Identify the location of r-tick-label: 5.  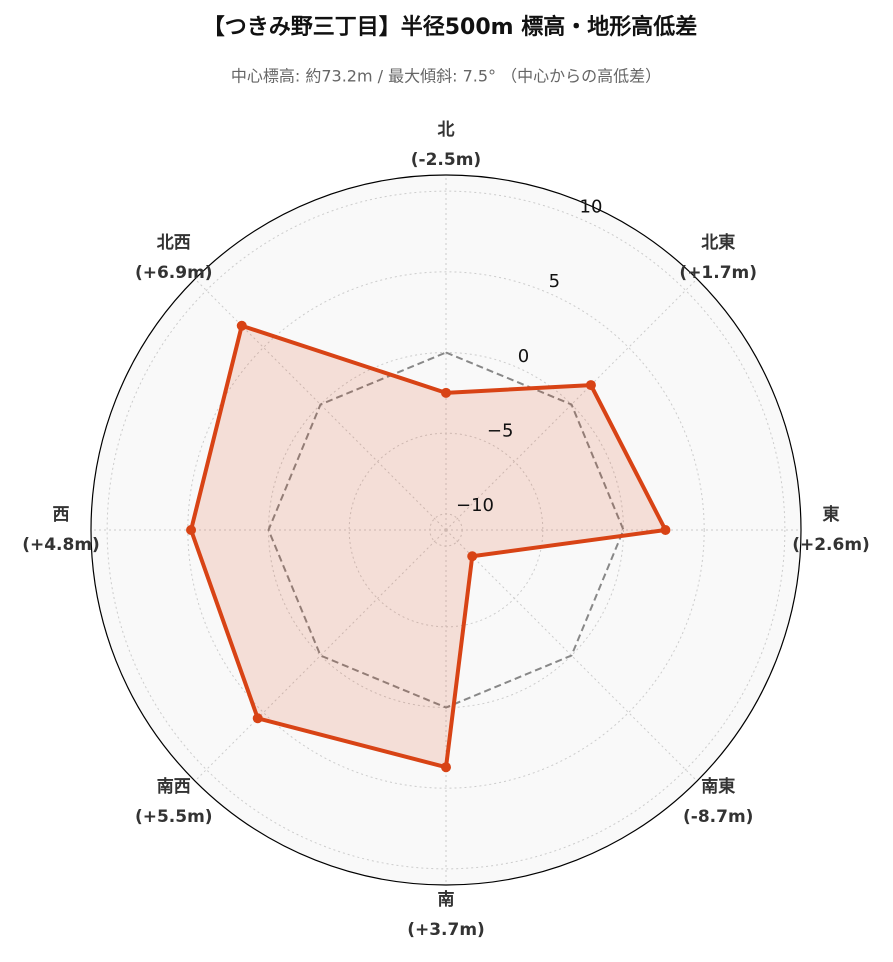
(554, 281).